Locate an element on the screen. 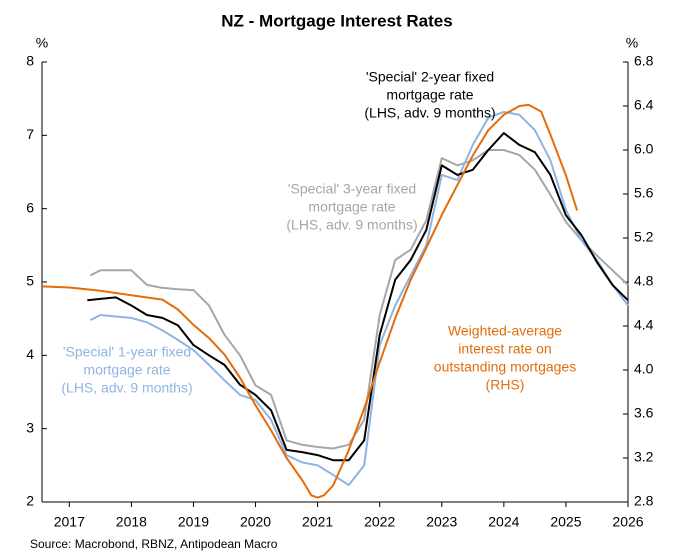 The height and width of the screenshot is (559, 674). y-tick-label: 4 is located at coordinates (30, 354).